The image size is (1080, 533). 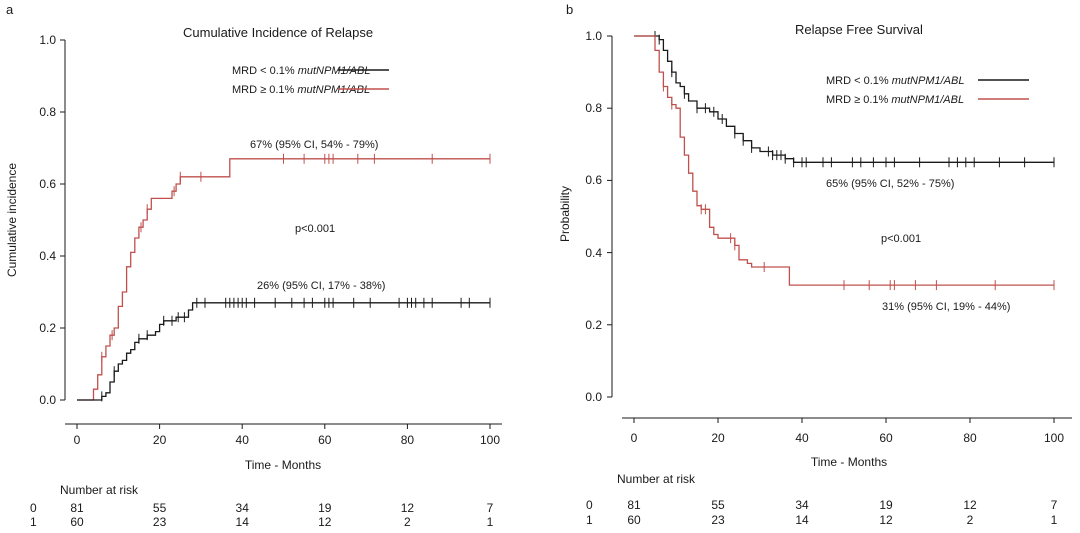 I want to click on panel-b-ytick-label-3: 0.6, so click(x=593, y=180).